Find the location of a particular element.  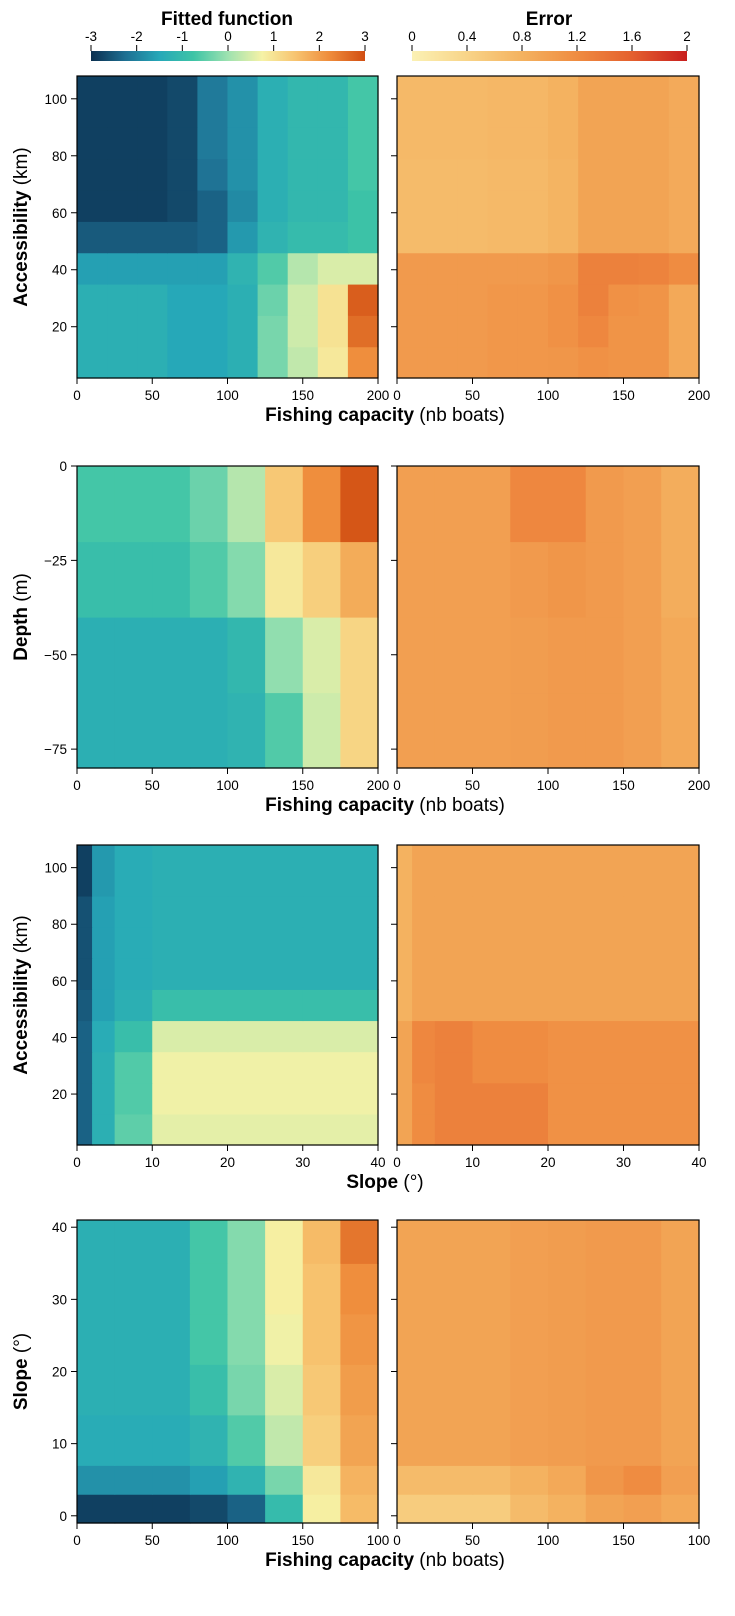

y-tick-label: 0 is located at coordinates (63, 1516).